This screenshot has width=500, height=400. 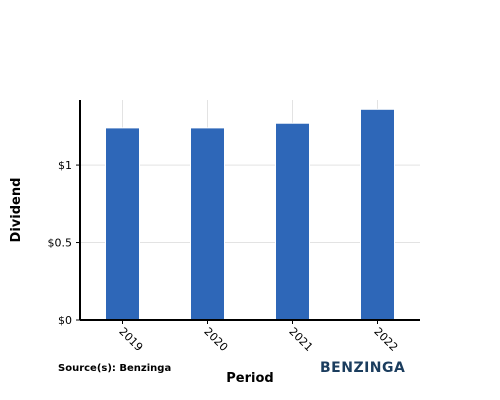 What do you see at coordinates (363, 368) in the screenshot?
I see `brand-logo: BENZINGA` at bounding box center [363, 368].